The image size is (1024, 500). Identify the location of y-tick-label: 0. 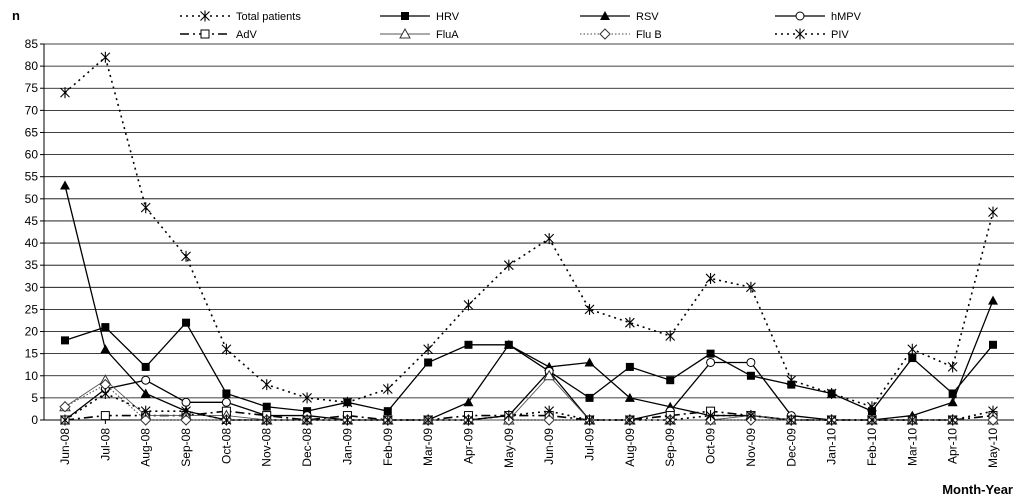
(34, 420).